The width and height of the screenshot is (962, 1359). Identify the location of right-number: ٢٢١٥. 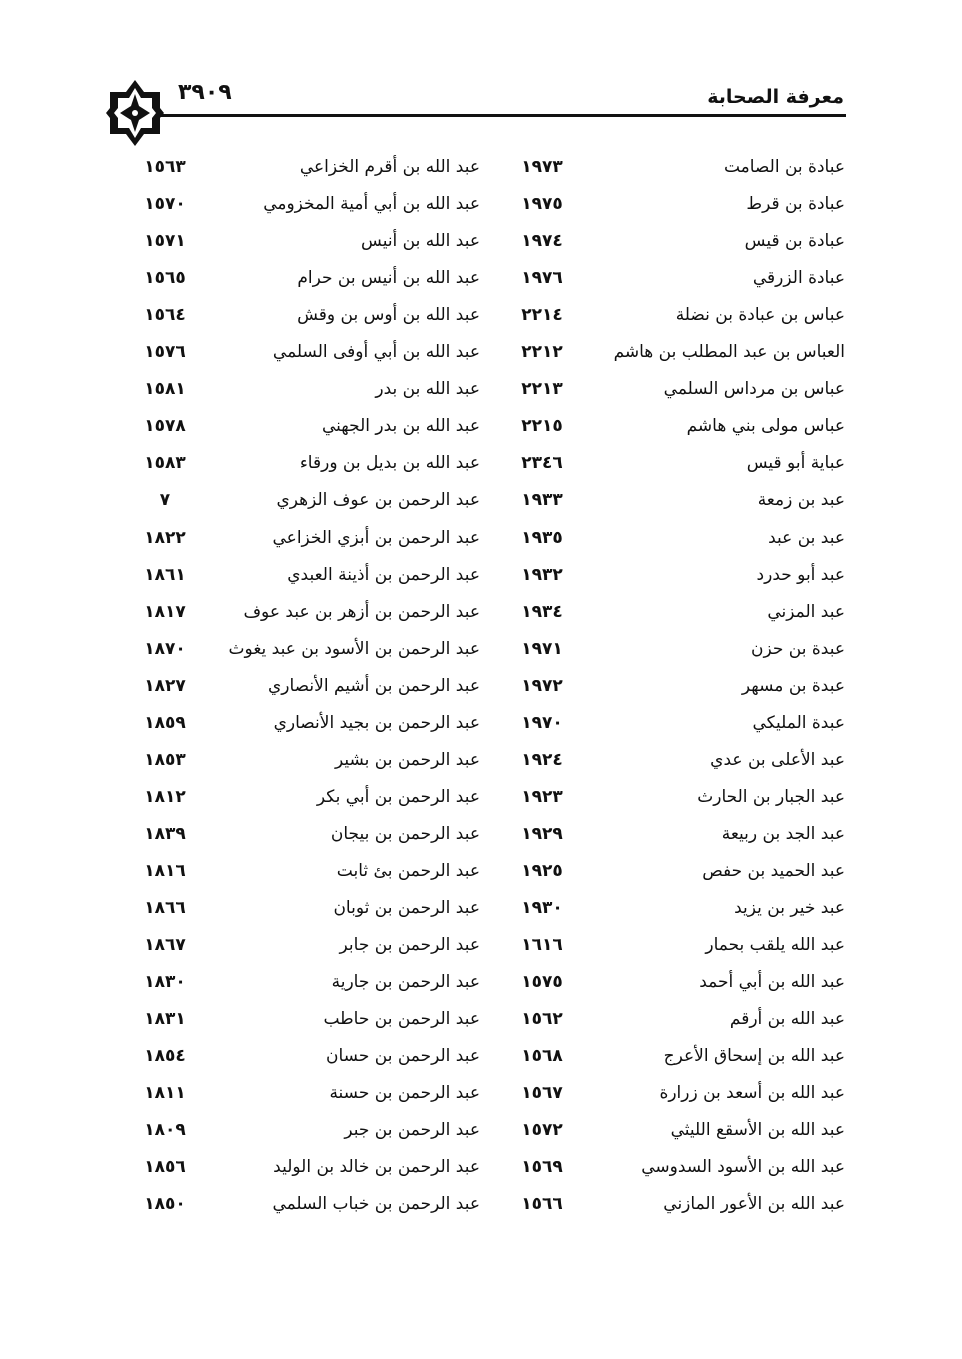
(542, 426).